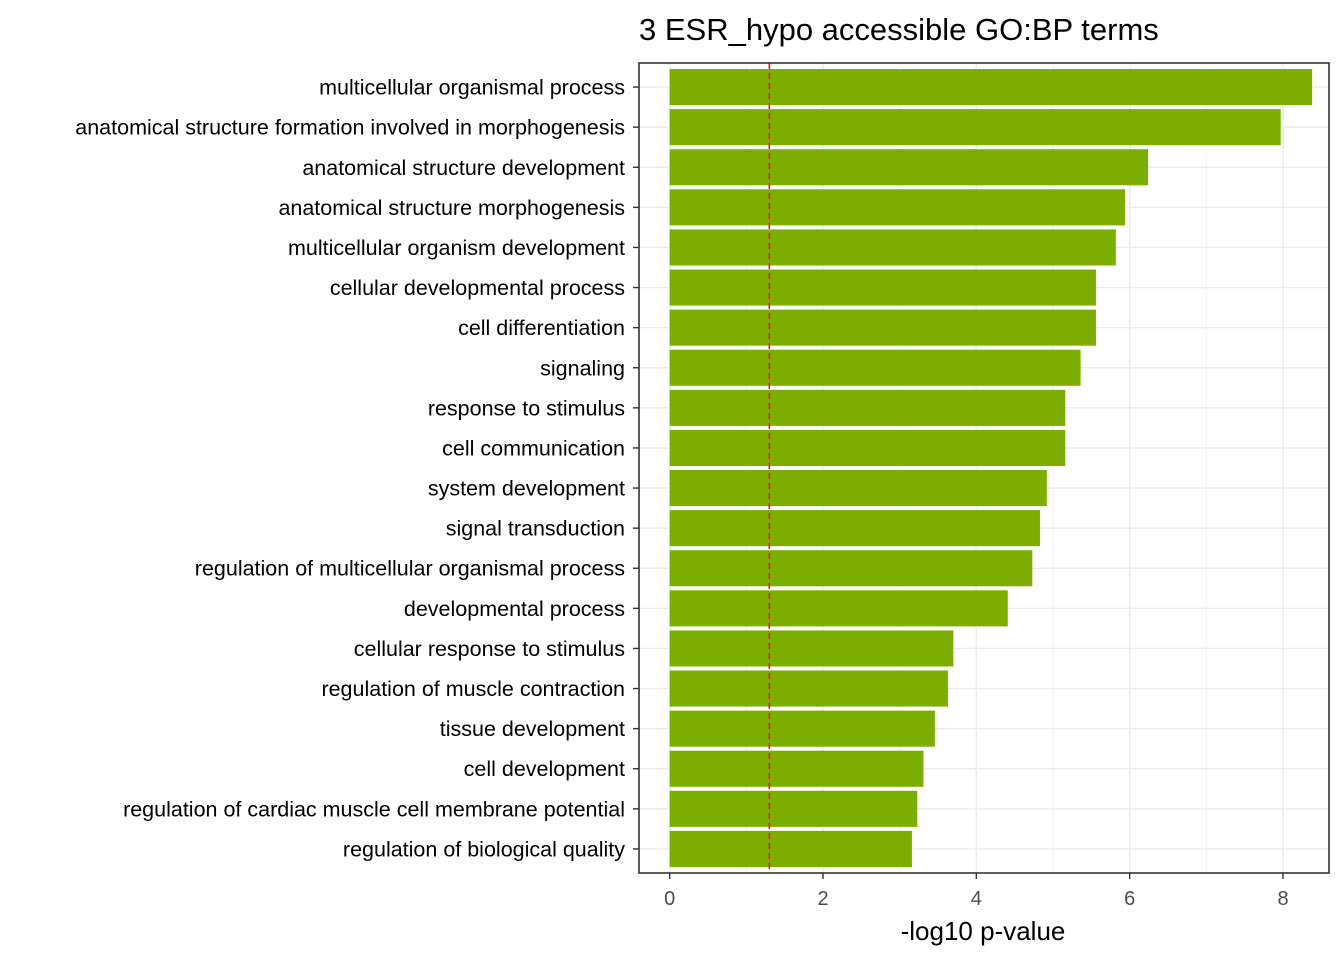  Describe the element at coordinates (463, 168) in the screenshot. I see `y-tick-label: anatomical structure development` at that location.